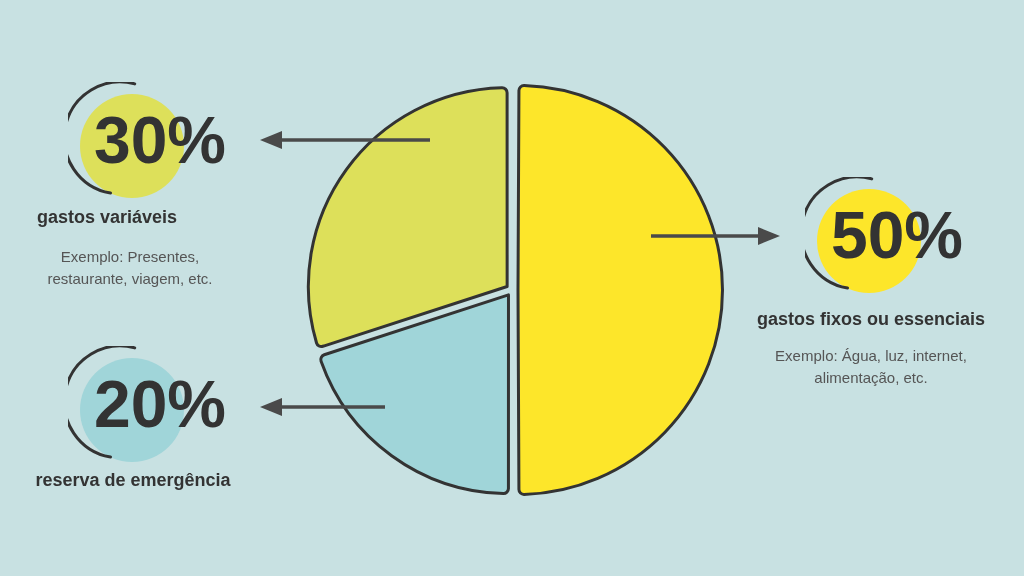 Image resolution: width=1024 pixels, height=576 pixels. I want to click on slice-label: gastos variáveis, so click(107, 216).